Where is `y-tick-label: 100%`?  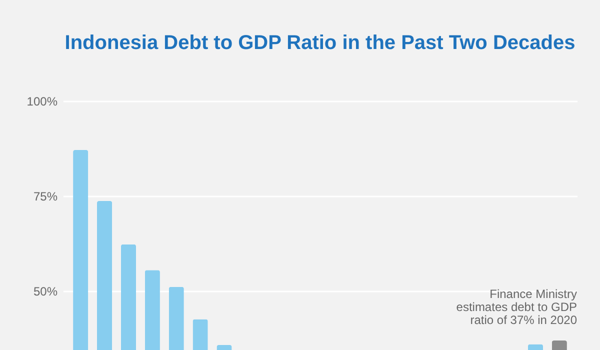
y-tick-label: 100% is located at coordinates (42, 101).